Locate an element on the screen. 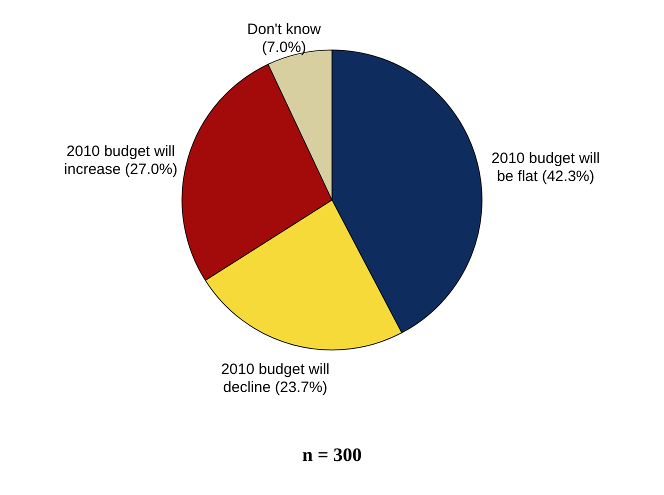 The height and width of the screenshot is (495, 664). slice-label: 2010 budget will decline (23.7%) is located at coordinates (275, 378).